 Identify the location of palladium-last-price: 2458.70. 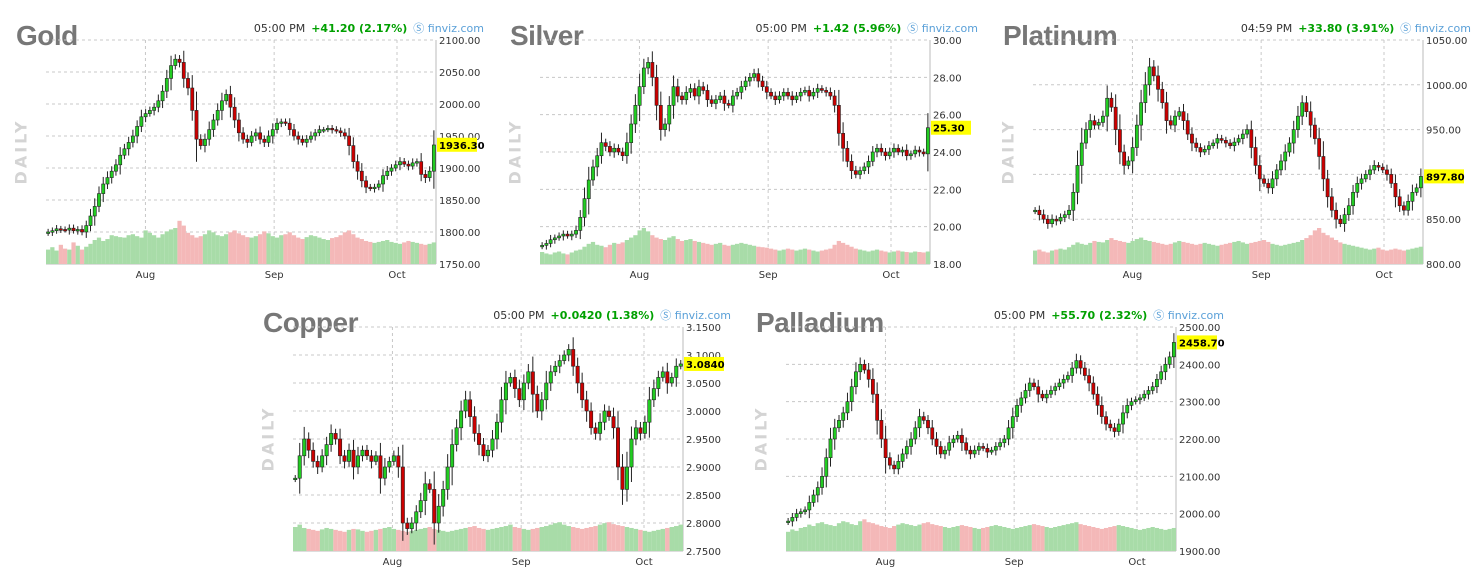
(1201, 342).